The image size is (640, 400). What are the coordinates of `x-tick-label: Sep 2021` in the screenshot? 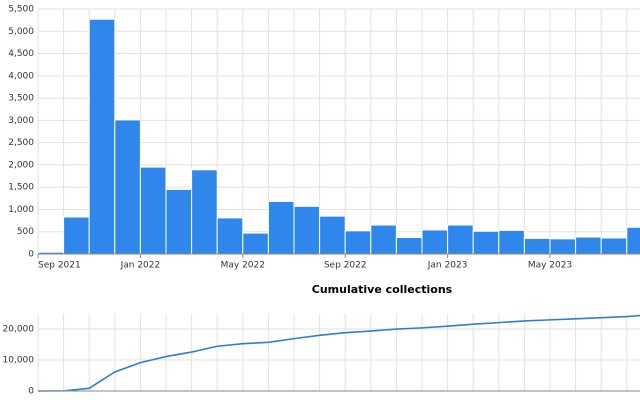 It's located at (59, 266).